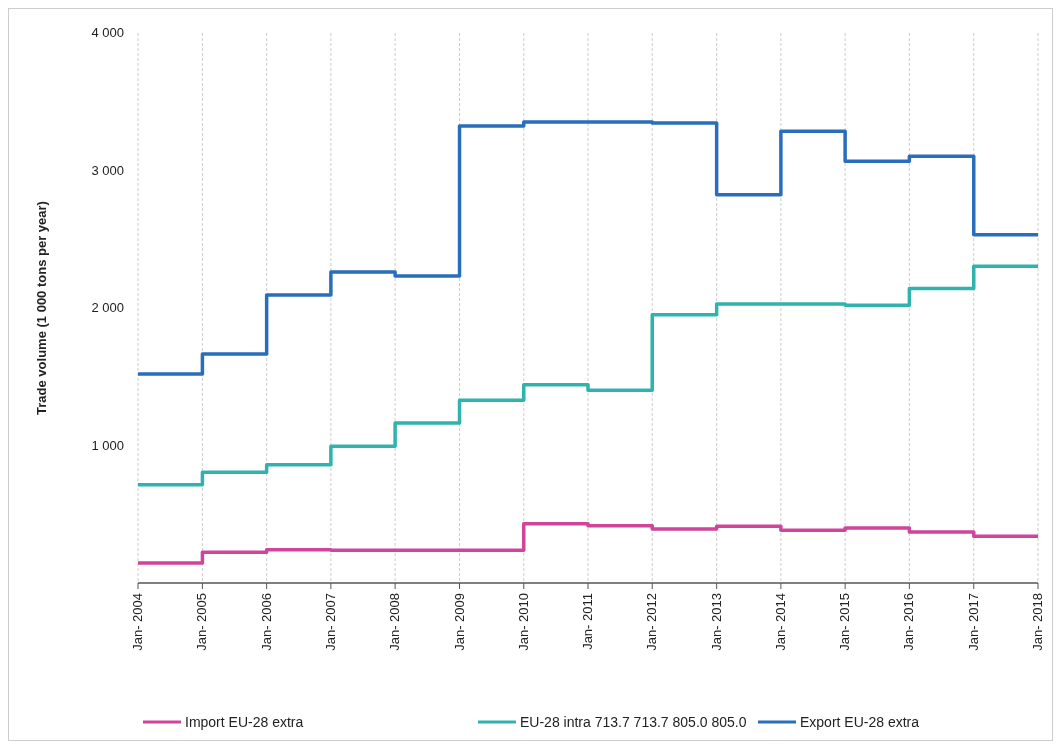 The image size is (1061, 749). I want to click on x-tick-label: Jan- 2014, so click(780, 622).